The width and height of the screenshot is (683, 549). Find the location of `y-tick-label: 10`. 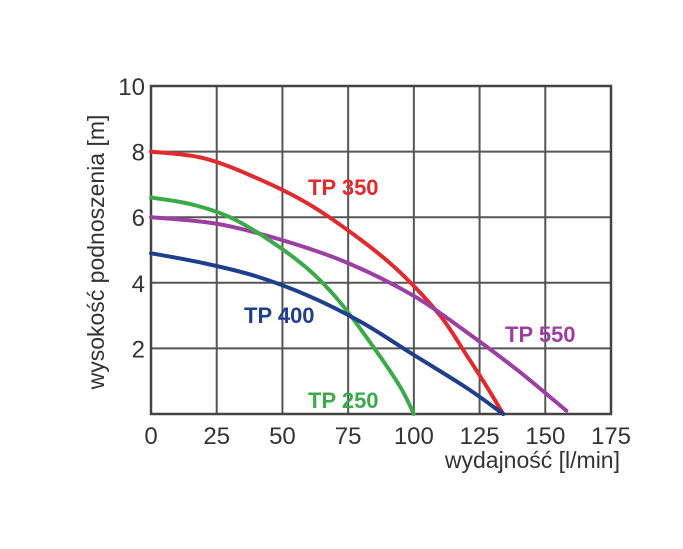

y-tick-label: 10 is located at coordinates (131, 87).